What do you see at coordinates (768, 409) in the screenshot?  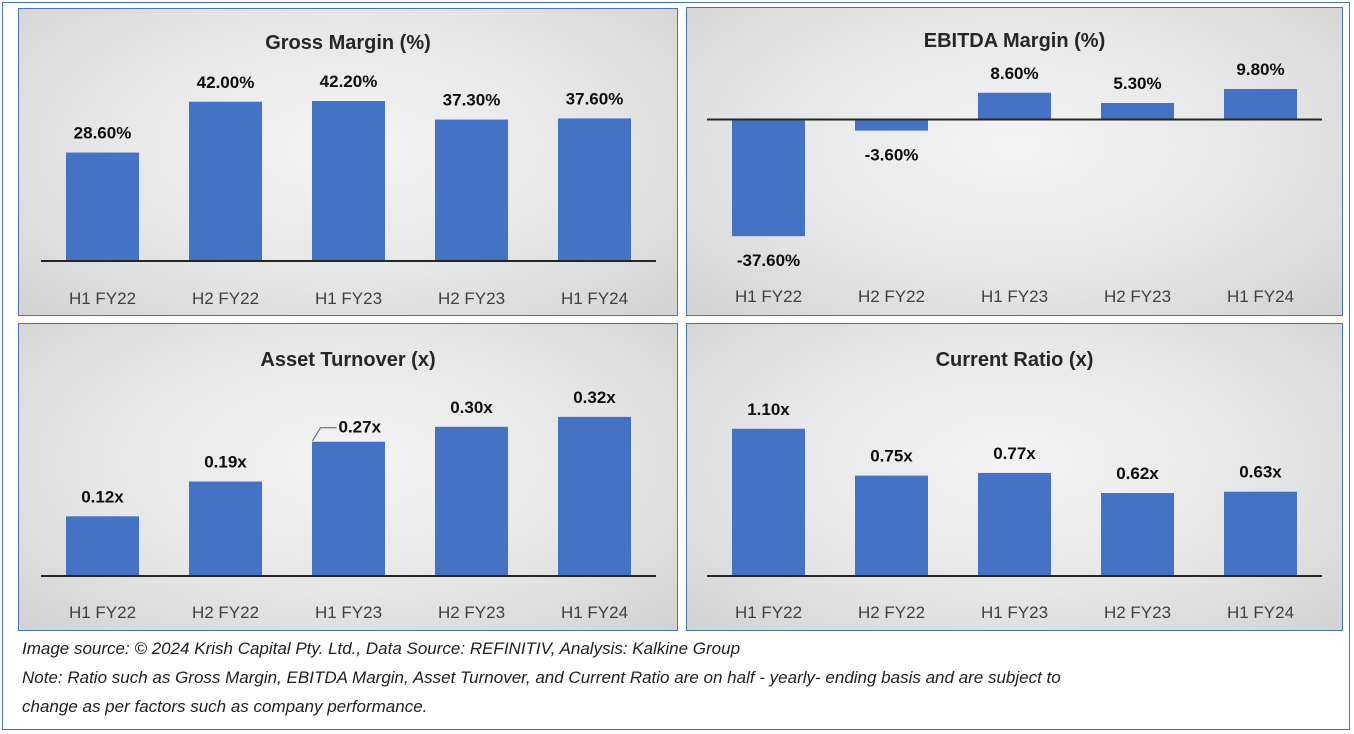 I see `data-label: 1.10x` at bounding box center [768, 409].